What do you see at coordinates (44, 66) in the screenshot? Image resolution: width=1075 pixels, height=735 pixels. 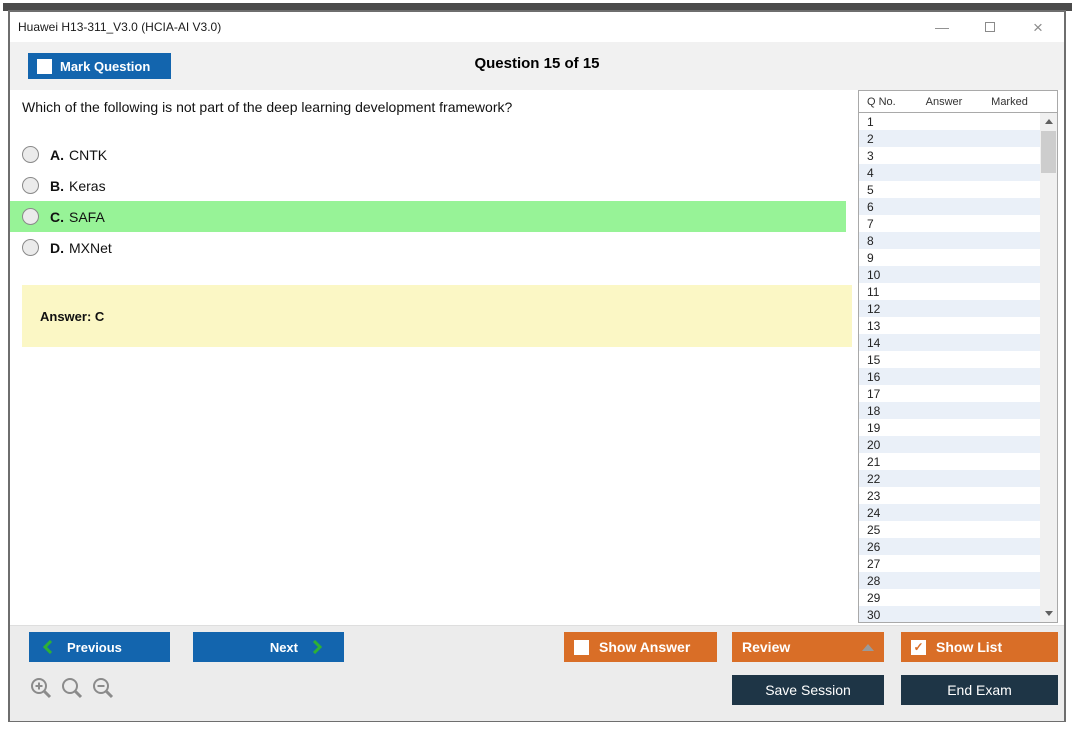 I see `mark-question-checkbox` at bounding box center [44, 66].